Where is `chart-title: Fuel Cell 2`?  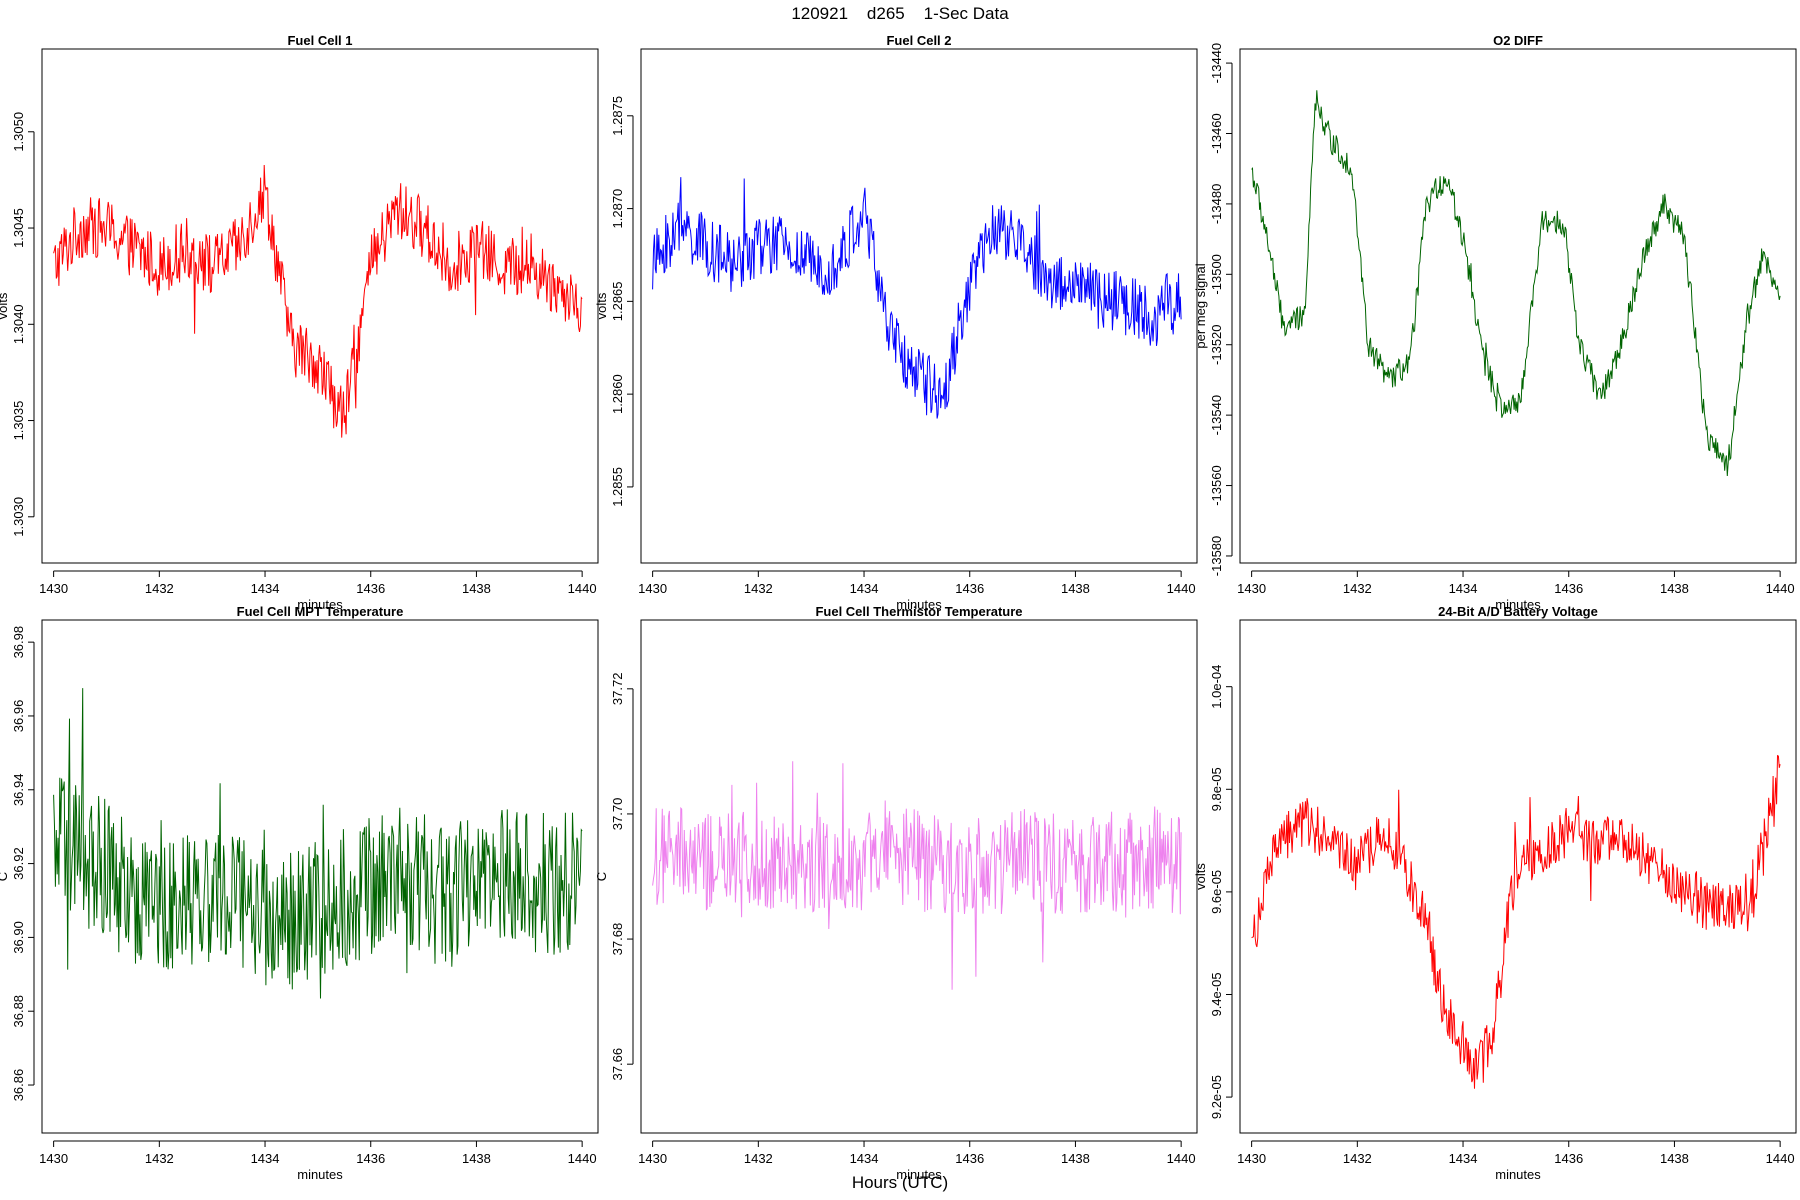 chart-title: Fuel Cell 2 is located at coordinates (918, 40).